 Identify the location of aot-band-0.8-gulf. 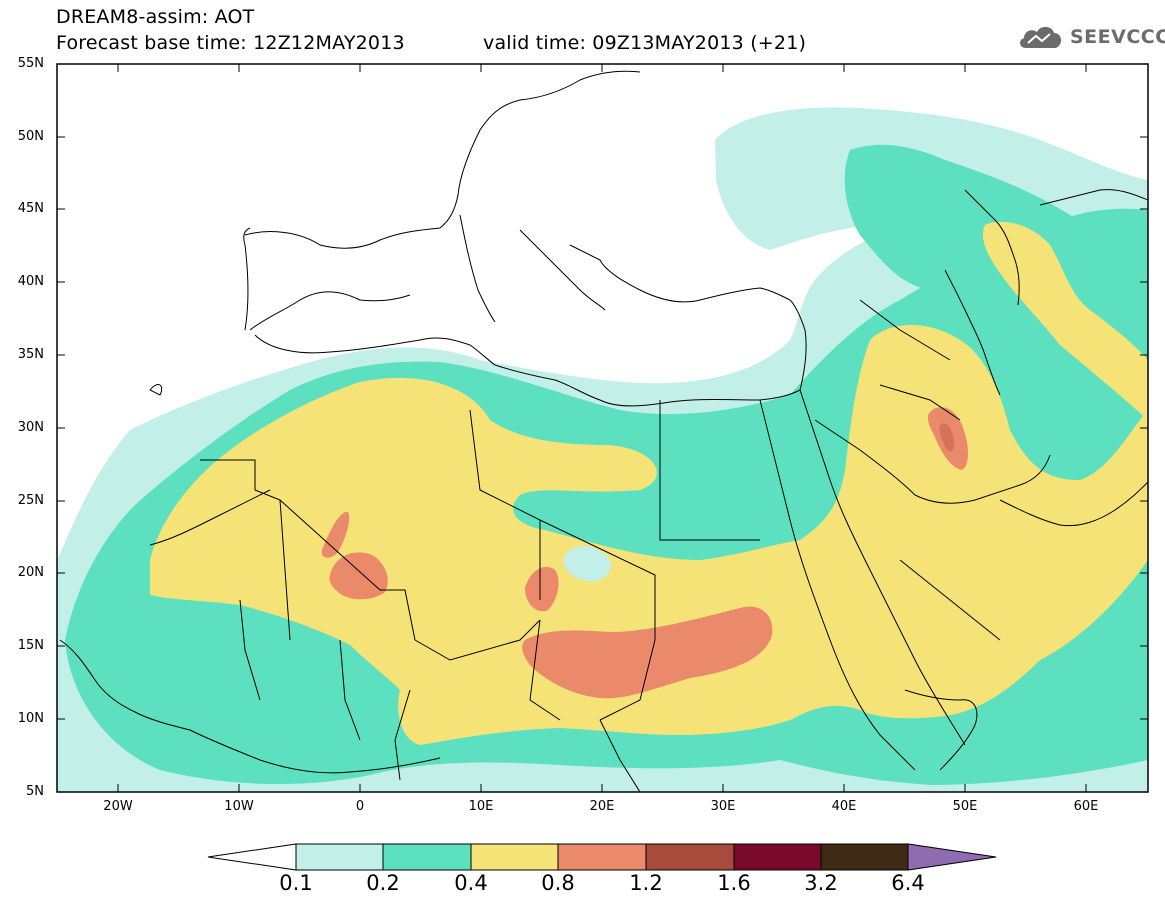
(947, 438).